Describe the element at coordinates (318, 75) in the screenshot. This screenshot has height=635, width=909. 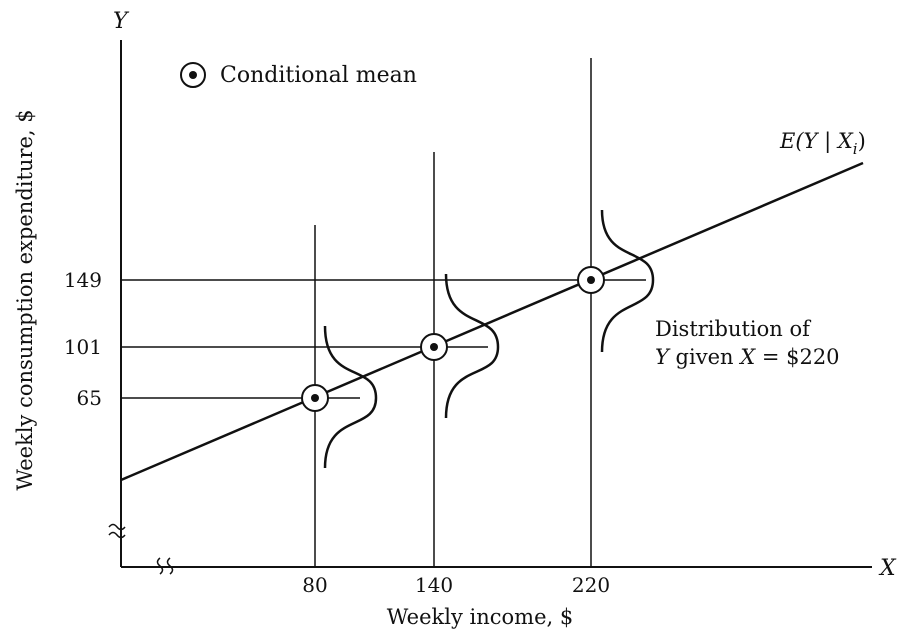
I see `legend-label: Conditional mean` at that location.